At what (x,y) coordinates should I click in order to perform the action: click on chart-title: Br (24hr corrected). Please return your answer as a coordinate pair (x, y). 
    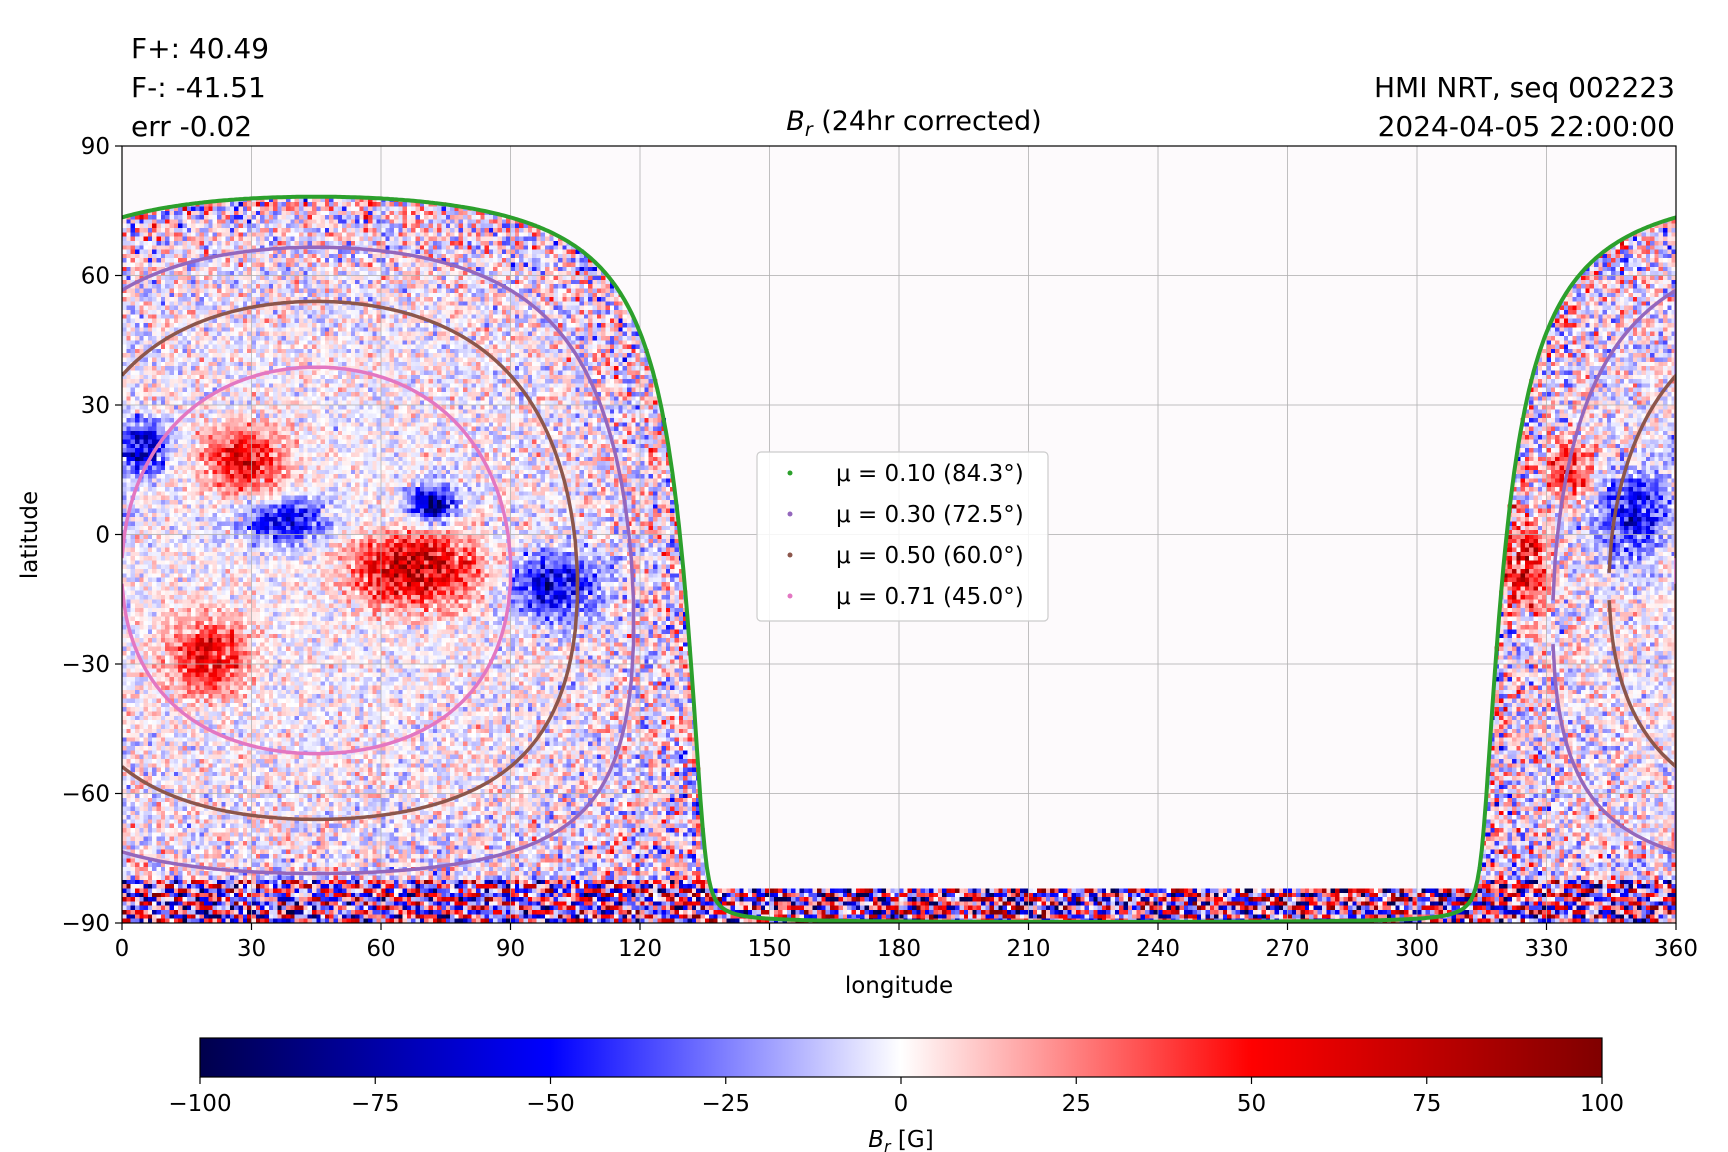
    Looking at the image, I should click on (913, 123).